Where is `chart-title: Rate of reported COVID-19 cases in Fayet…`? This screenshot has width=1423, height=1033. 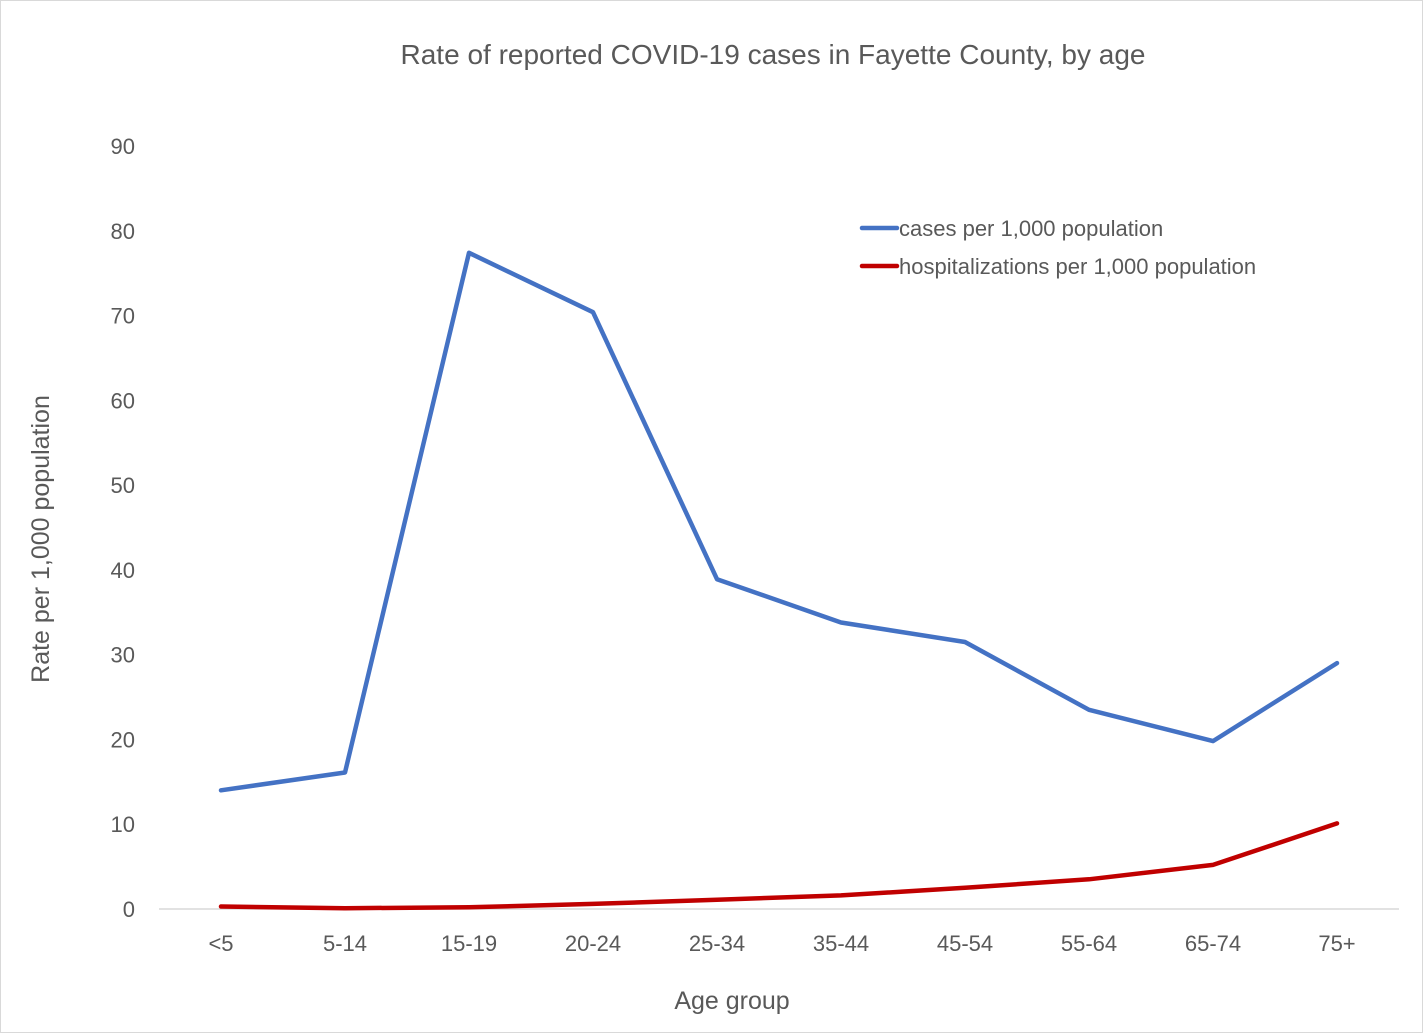
chart-title: Rate of reported COVID-19 cases in Fayet… is located at coordinates (773, 54).